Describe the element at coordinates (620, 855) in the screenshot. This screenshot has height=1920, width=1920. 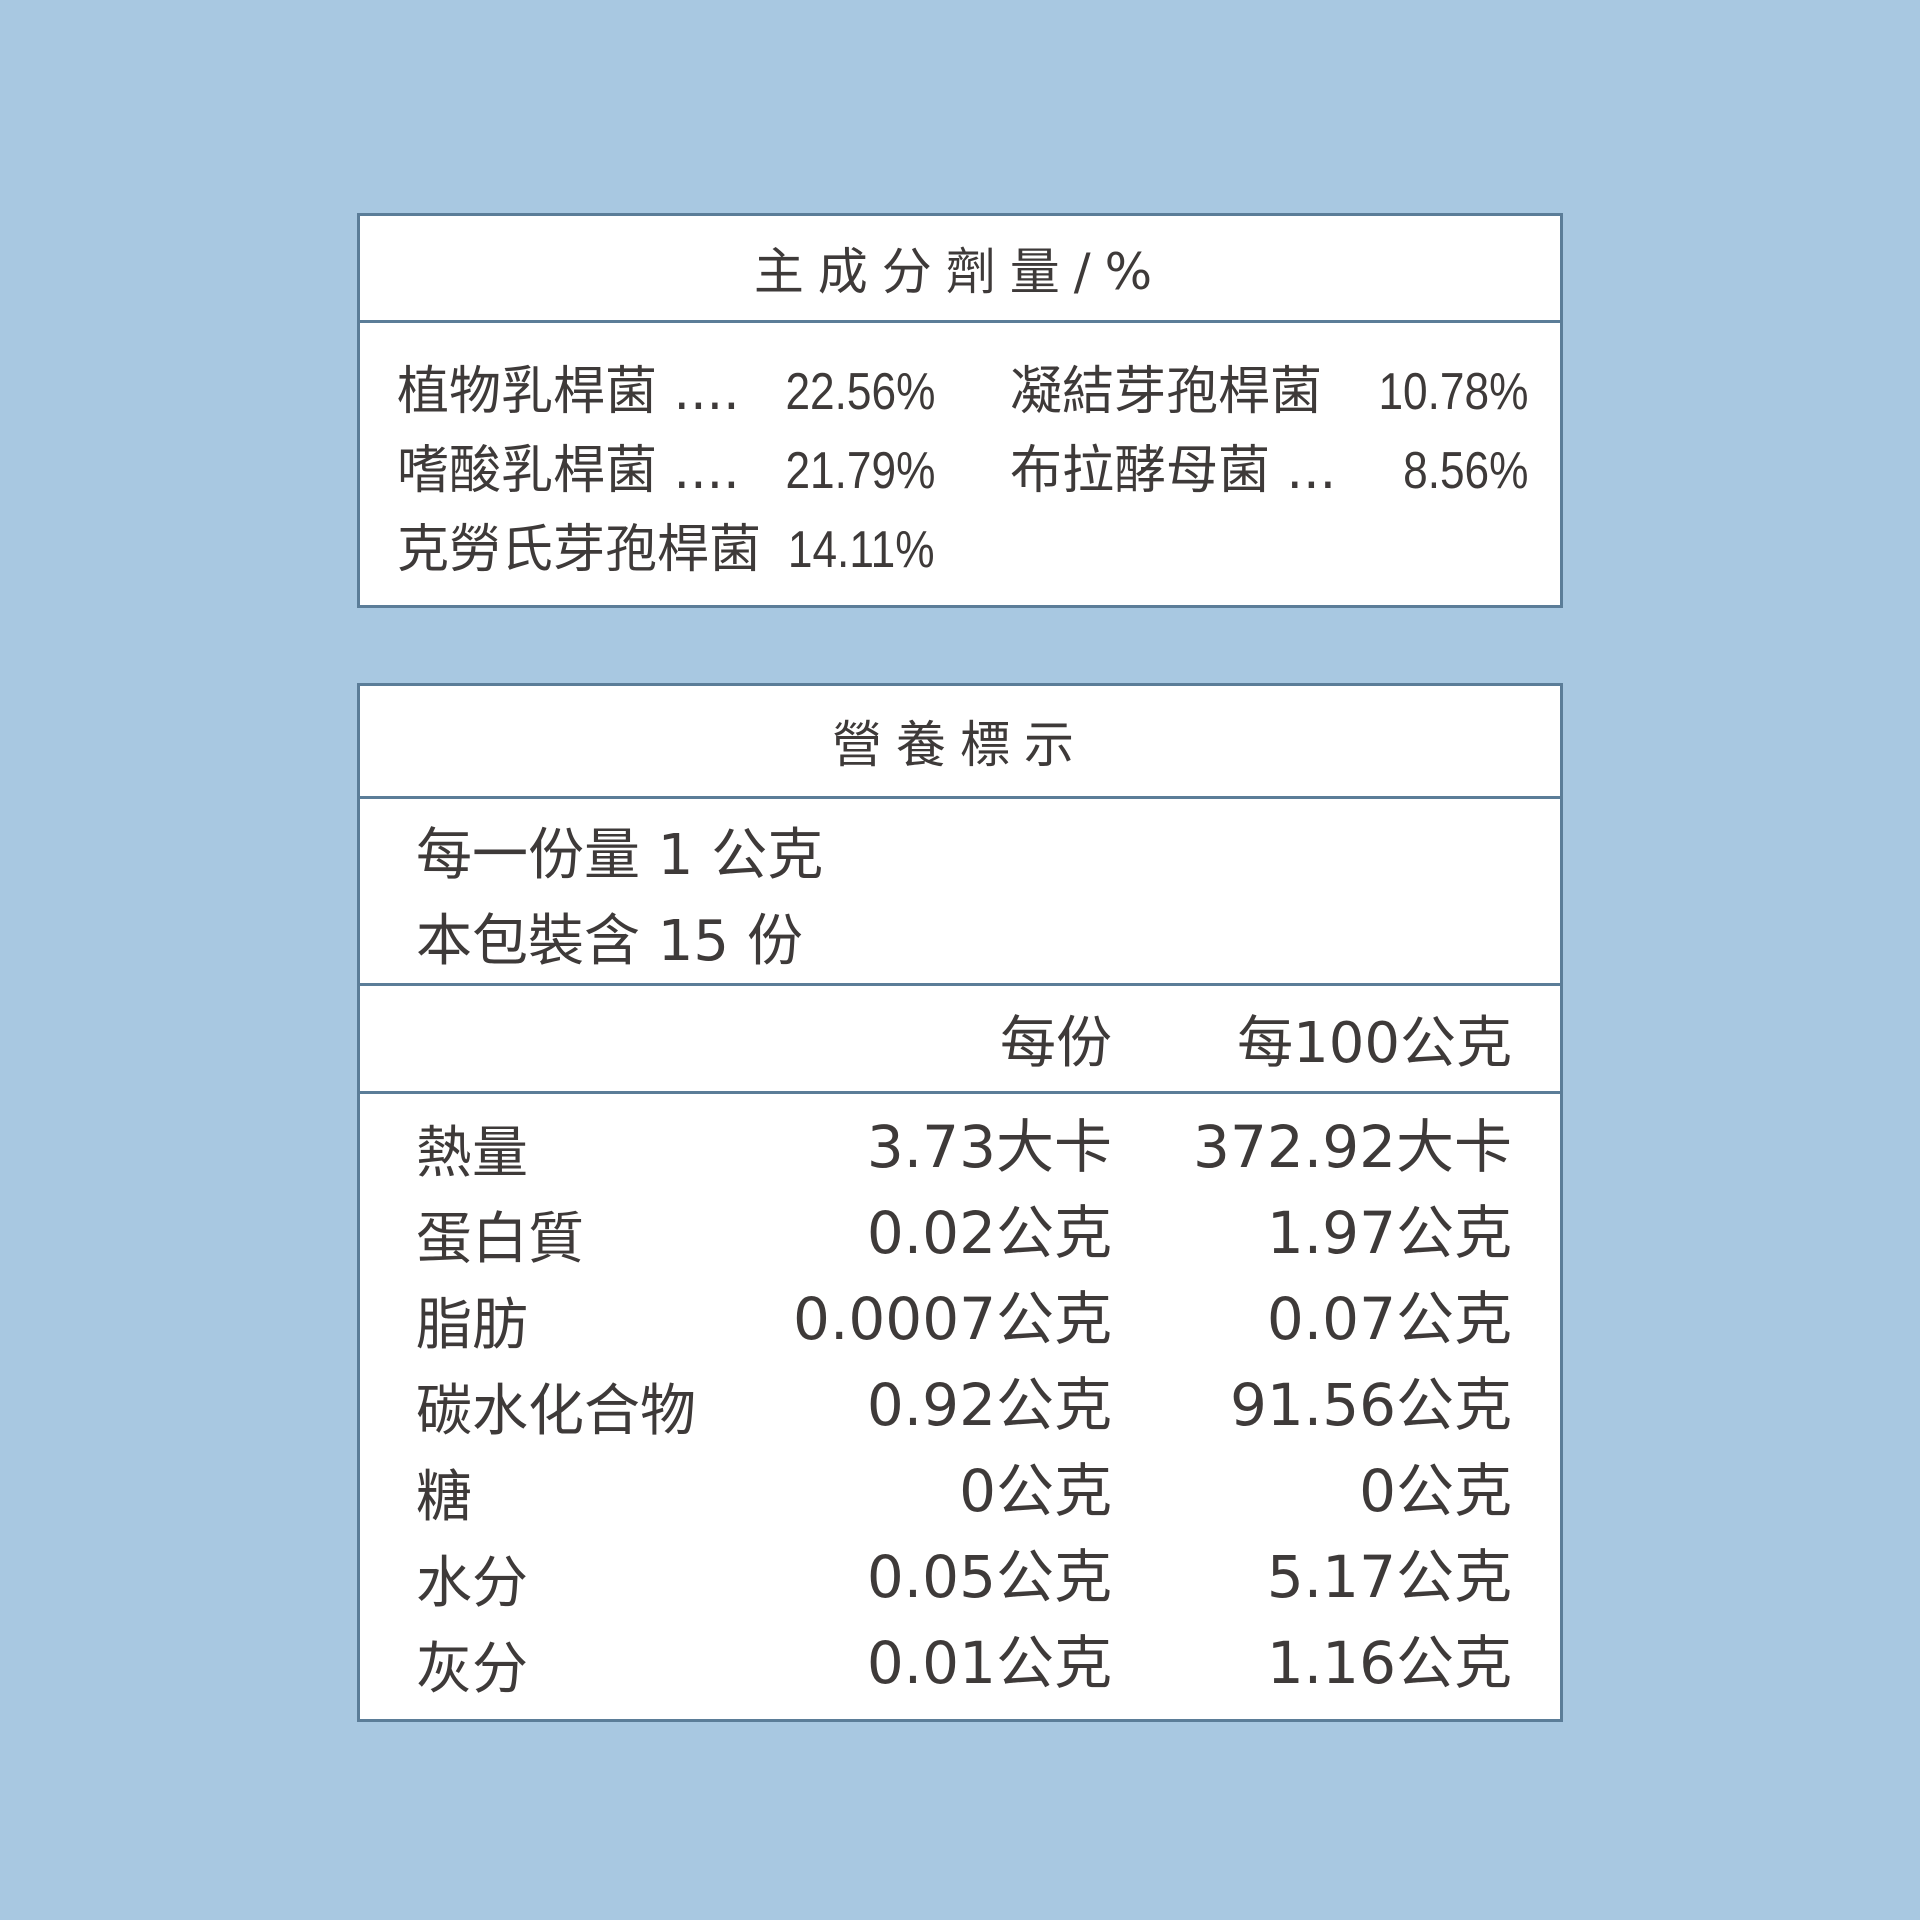
I see `serving-size: 每一份量 1 公克` at that location.